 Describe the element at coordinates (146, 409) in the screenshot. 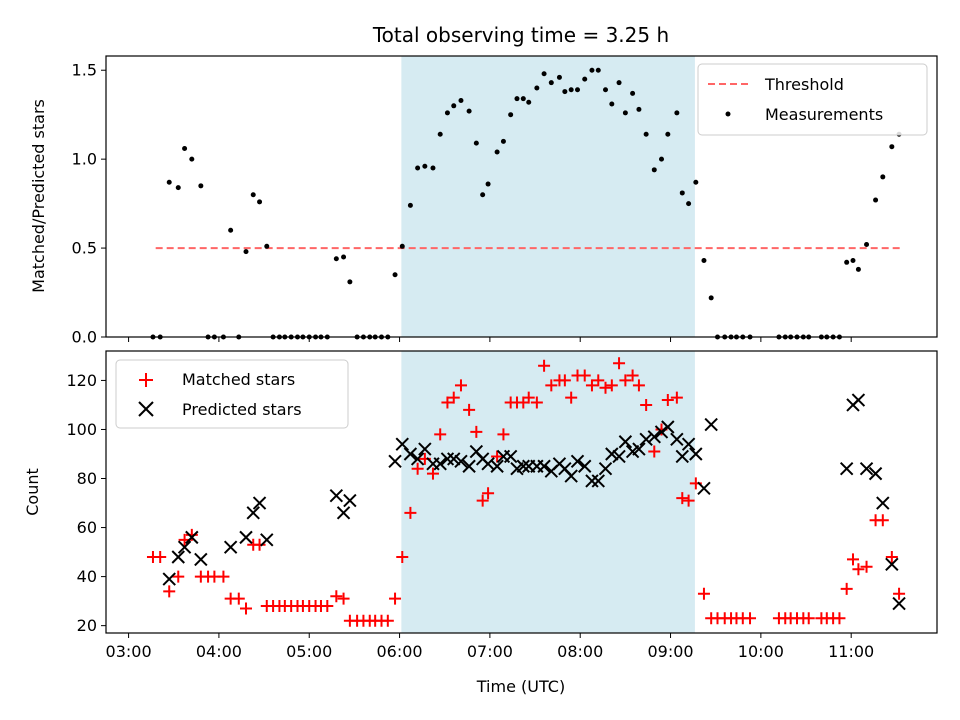

I see `legend-predicted-swatch` at that location.